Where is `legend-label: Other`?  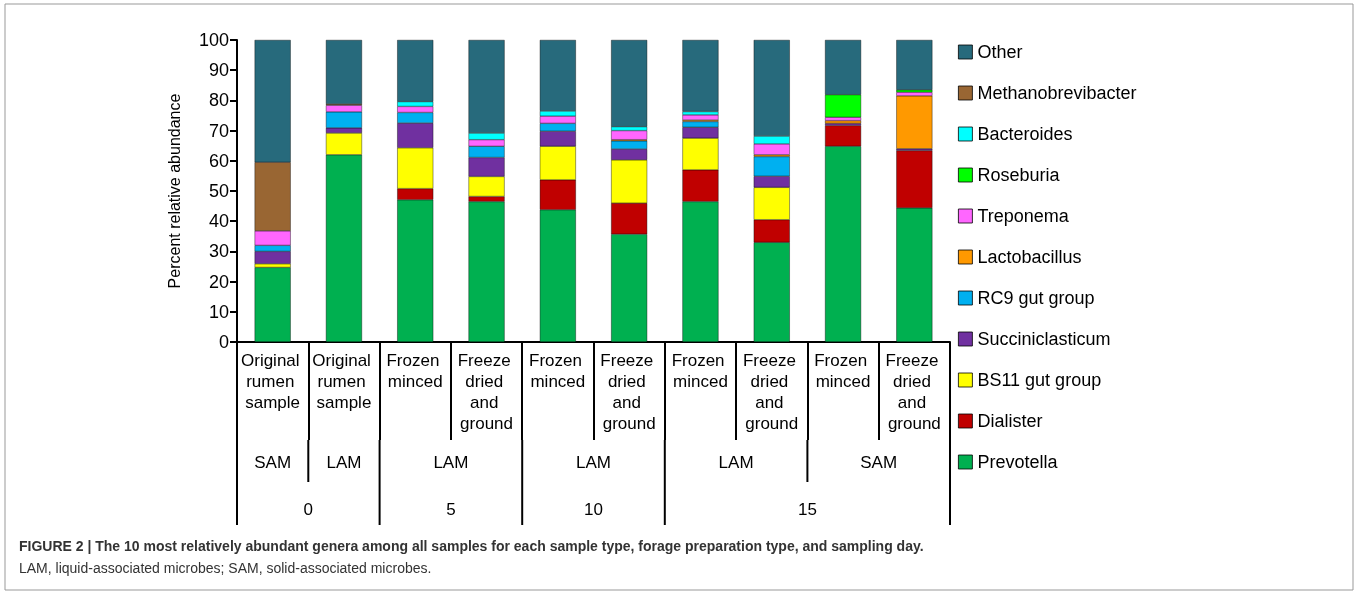
legend-label: Other is located at coordinates (1000, 52).